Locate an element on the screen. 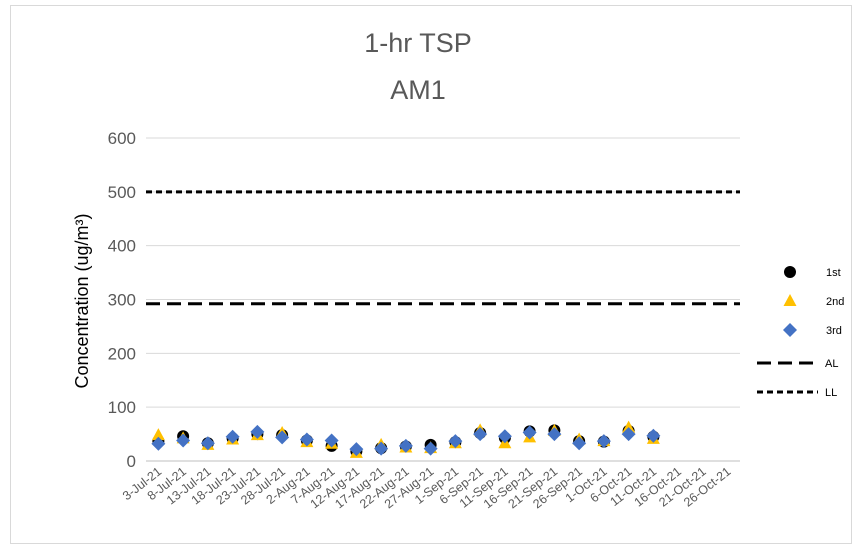 This screenshot has height=550, width=862. y-tick-label: 200 is located at coordinates (122, 353).